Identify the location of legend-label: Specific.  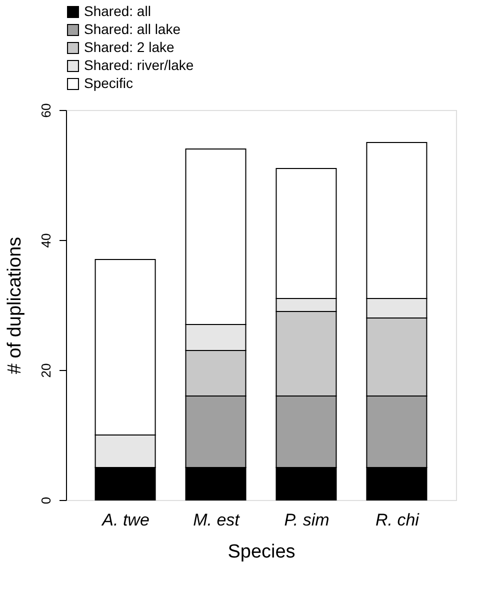
(109, 83).